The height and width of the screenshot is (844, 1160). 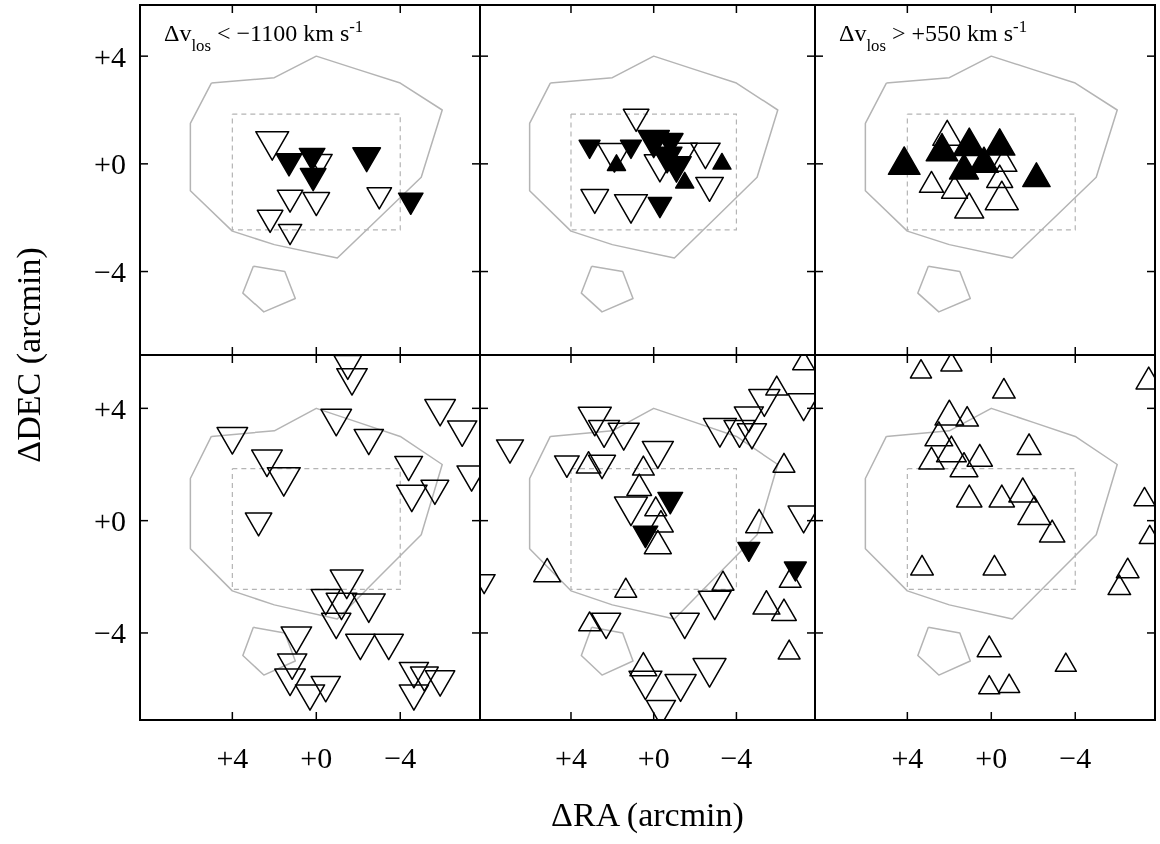 I want to click on y-axis-title: ΔDEC (arcmin), so click(x=29, y=355).